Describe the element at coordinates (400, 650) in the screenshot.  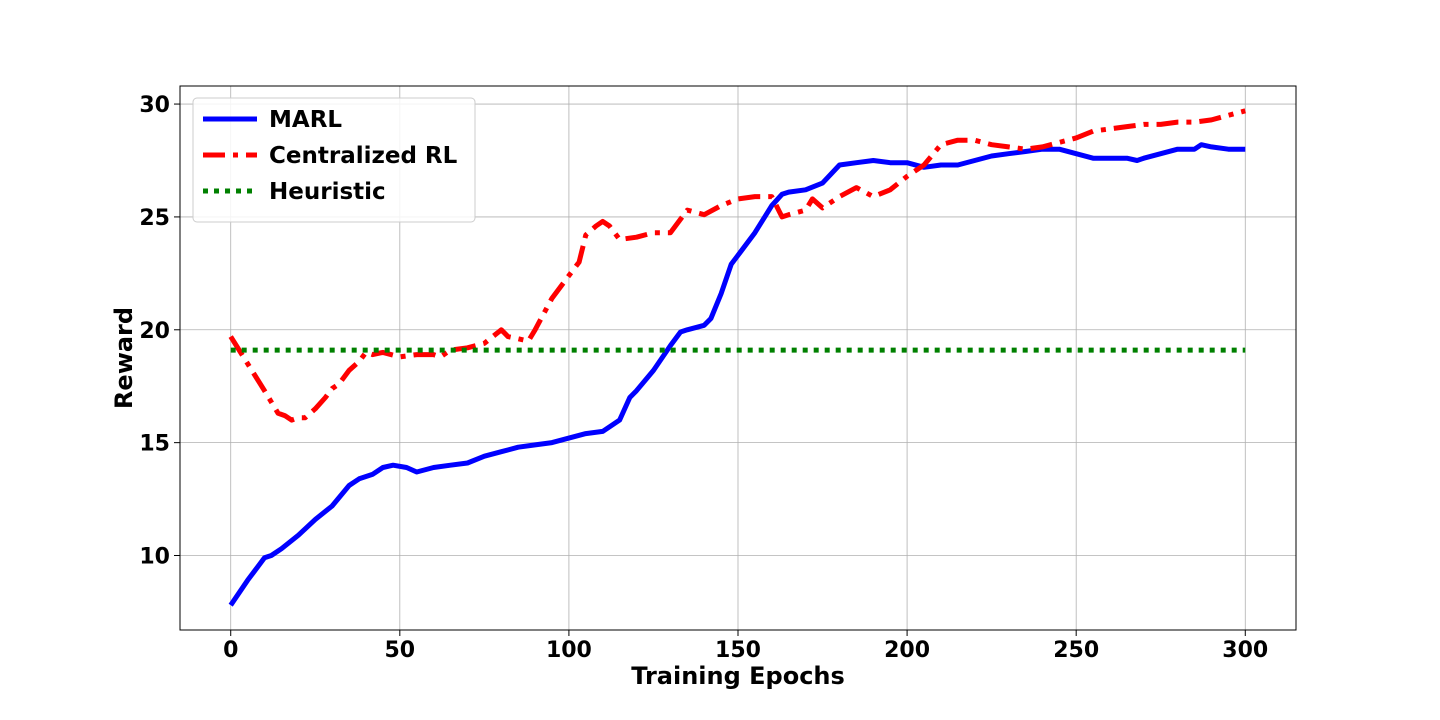
I see `x-tick-label: 50` at that location.